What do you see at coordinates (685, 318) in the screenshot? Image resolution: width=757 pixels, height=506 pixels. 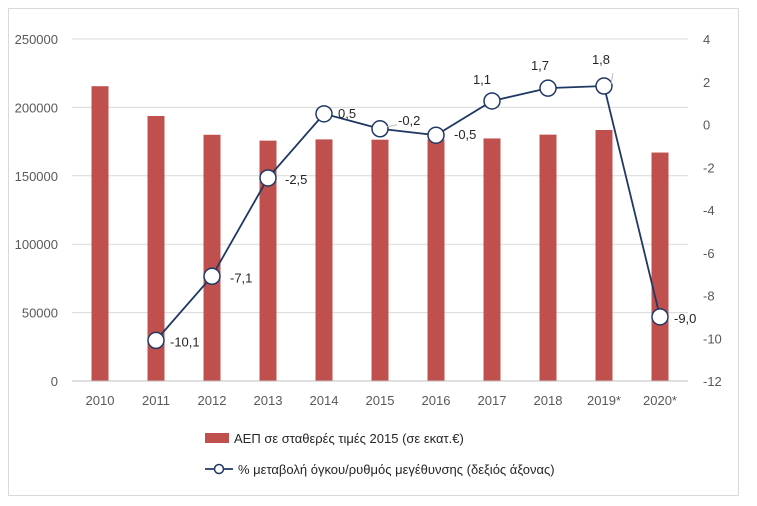 I see `data-label: -9,0` at bounding box center [685, 318].